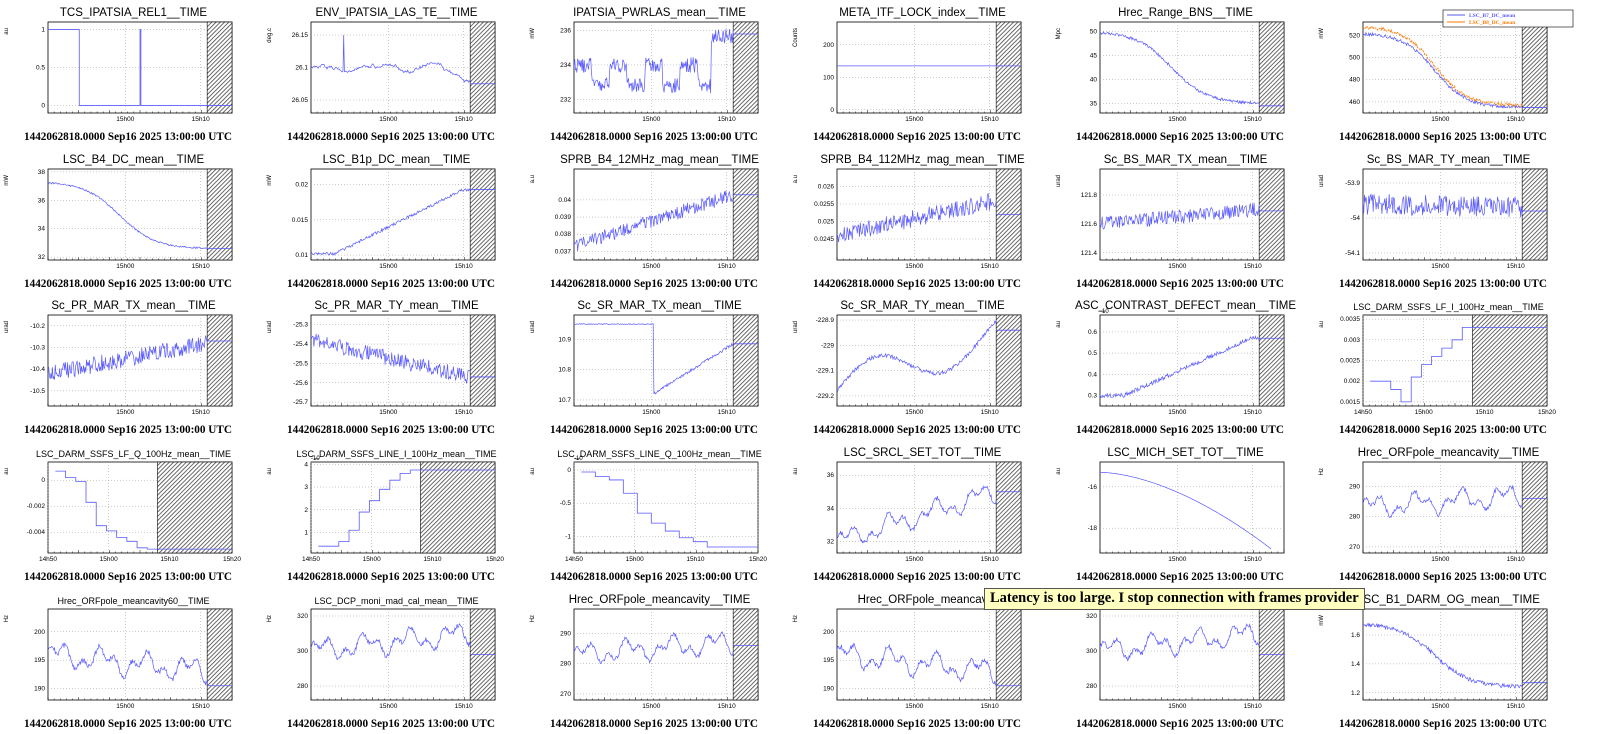 Image resolution: width=1600 pixels, height=734 pixels. Describe the element at coordinates (1354, 58) in the screenshot. I see `y-tick-label: 500` at that location.